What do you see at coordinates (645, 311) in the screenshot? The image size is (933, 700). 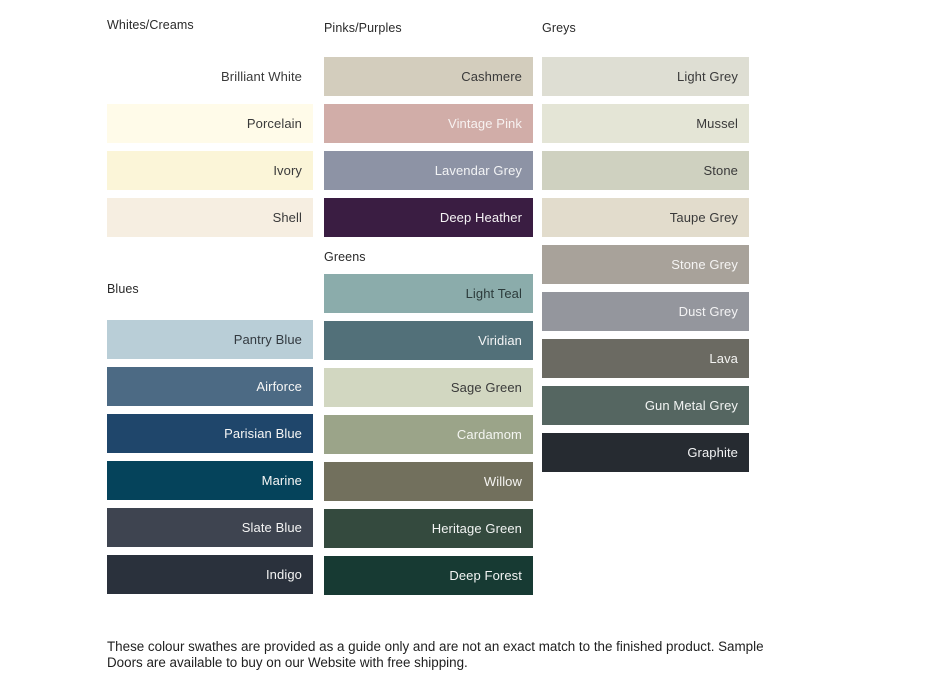 I see `swatch-dust-grey: Dust Grey` at bounding box center [645, 311].